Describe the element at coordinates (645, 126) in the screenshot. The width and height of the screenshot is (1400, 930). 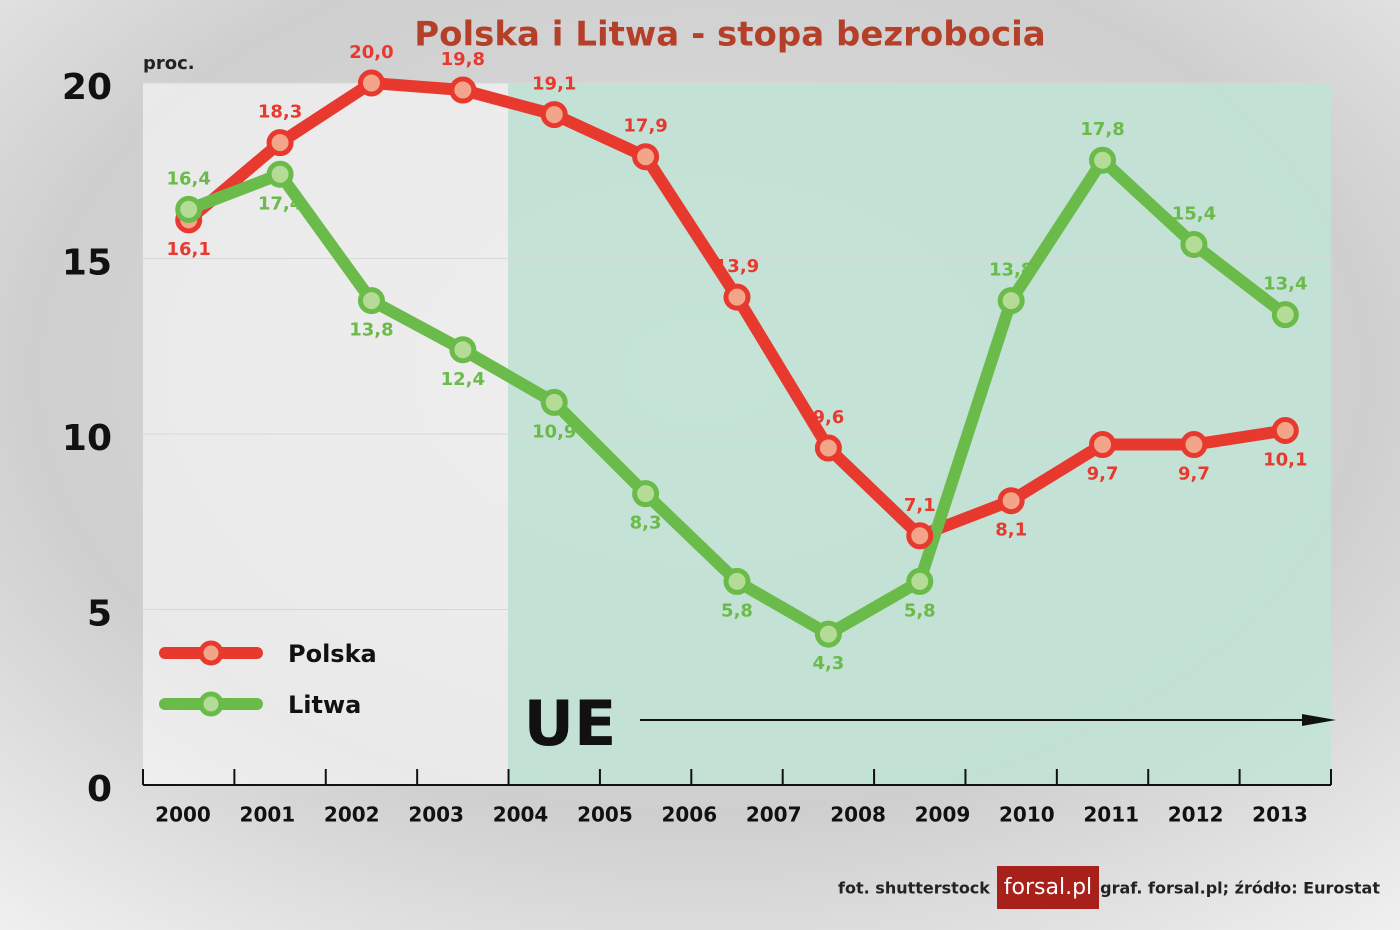
I see `data-label: 17,9` at that location.